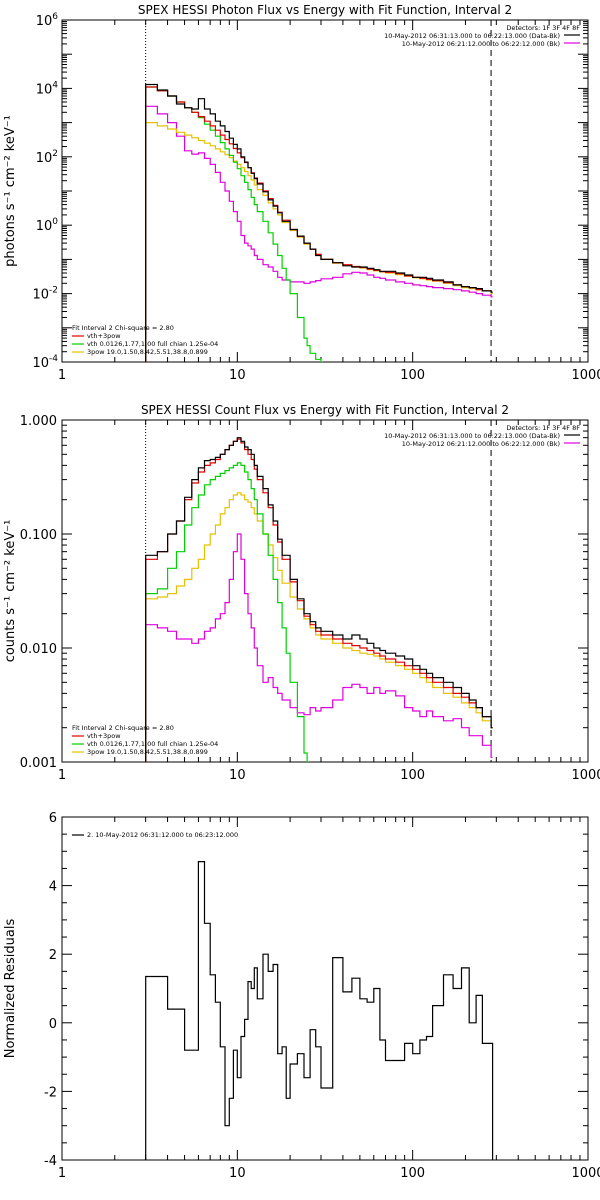 This screenshot has height=1200, width=600. I want to click on y-tick-label: 10⁶, so click(47, 20).